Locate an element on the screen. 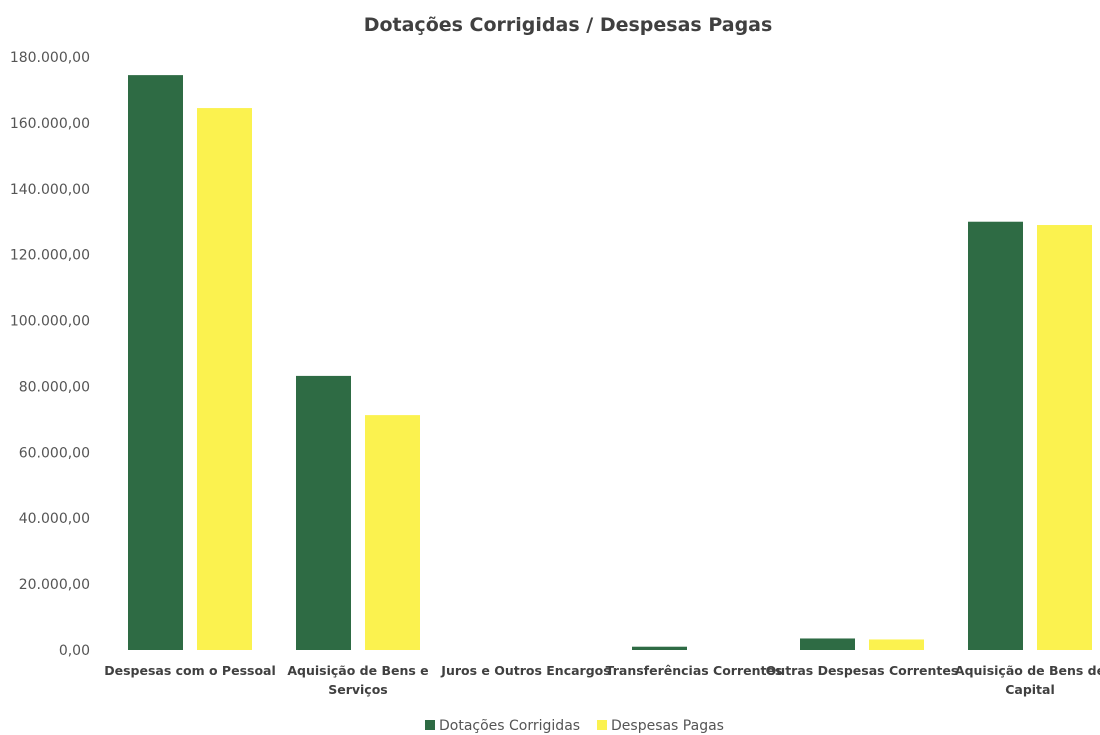 This screenshot has width=1100, height=735. y-tick-label: 60.000,00 is located at coordinates (54, 453).